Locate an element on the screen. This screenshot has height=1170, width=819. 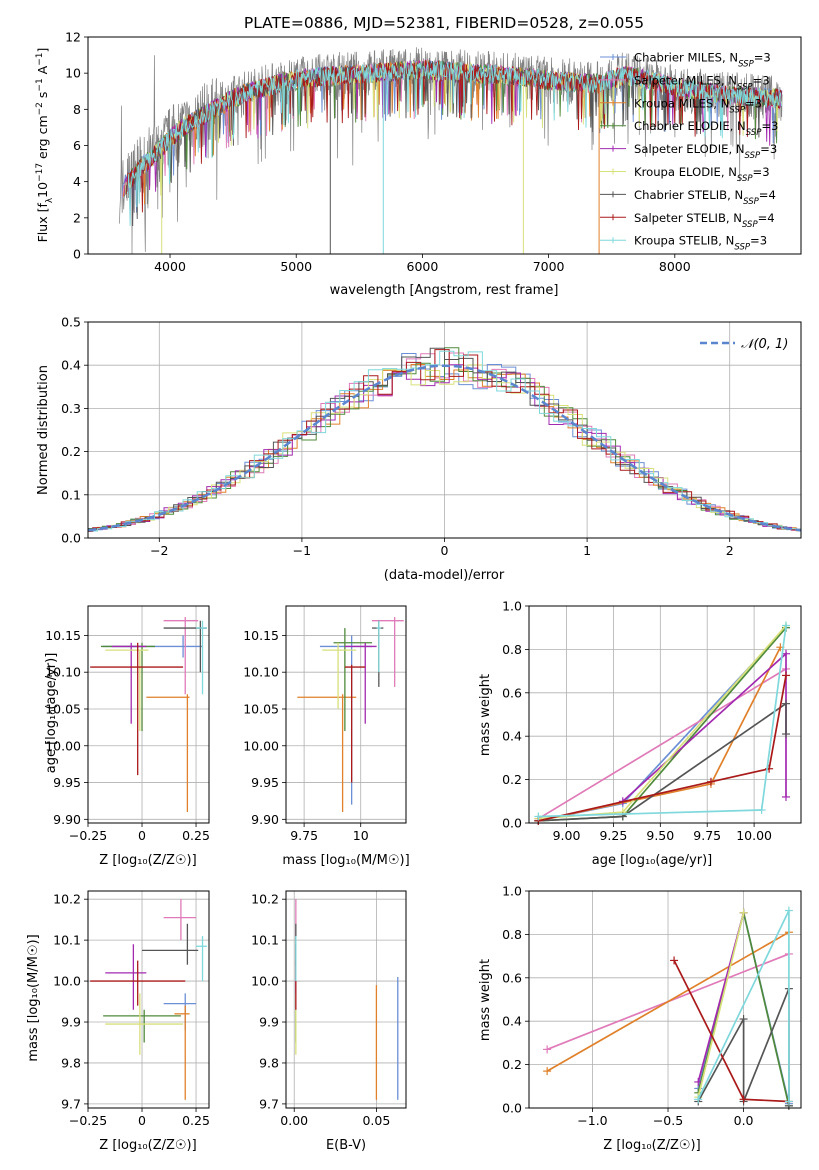
y-tick-label: 0.6 is located at coordinates (512, 692).